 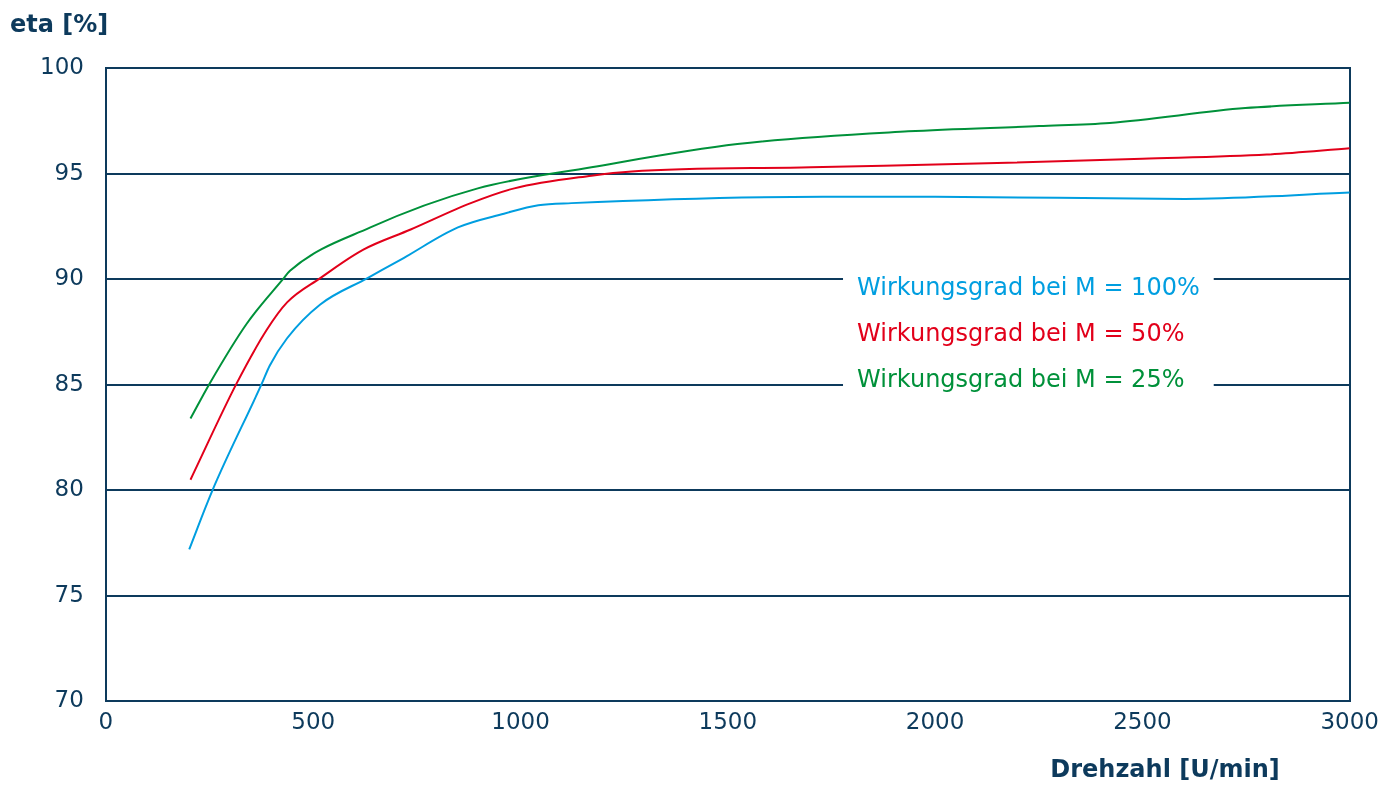 What do you see at coordinates (1028, 286) in the screenshot?
I see `text: Wirkungsgrad bei M = 100%` at bounding box center [1028, 286].